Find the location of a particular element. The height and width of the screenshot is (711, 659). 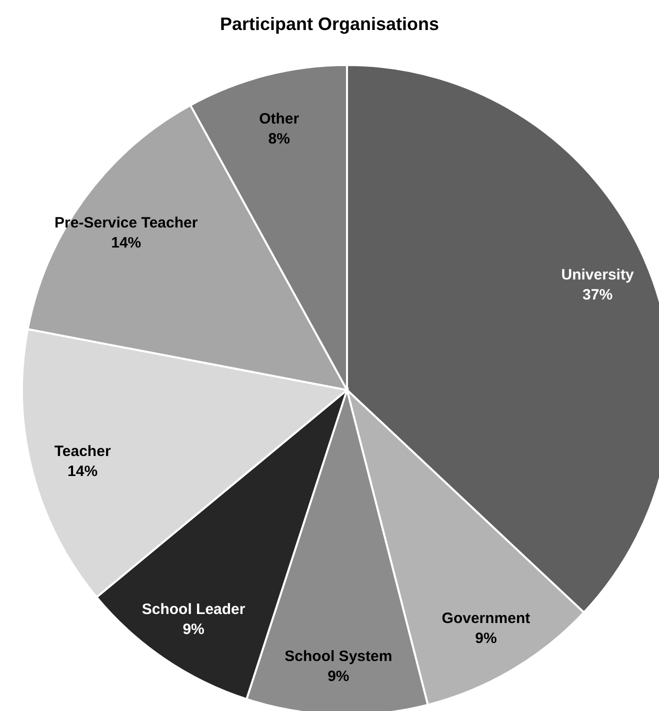

slice-label: Other is located at coordinates (279, 119).